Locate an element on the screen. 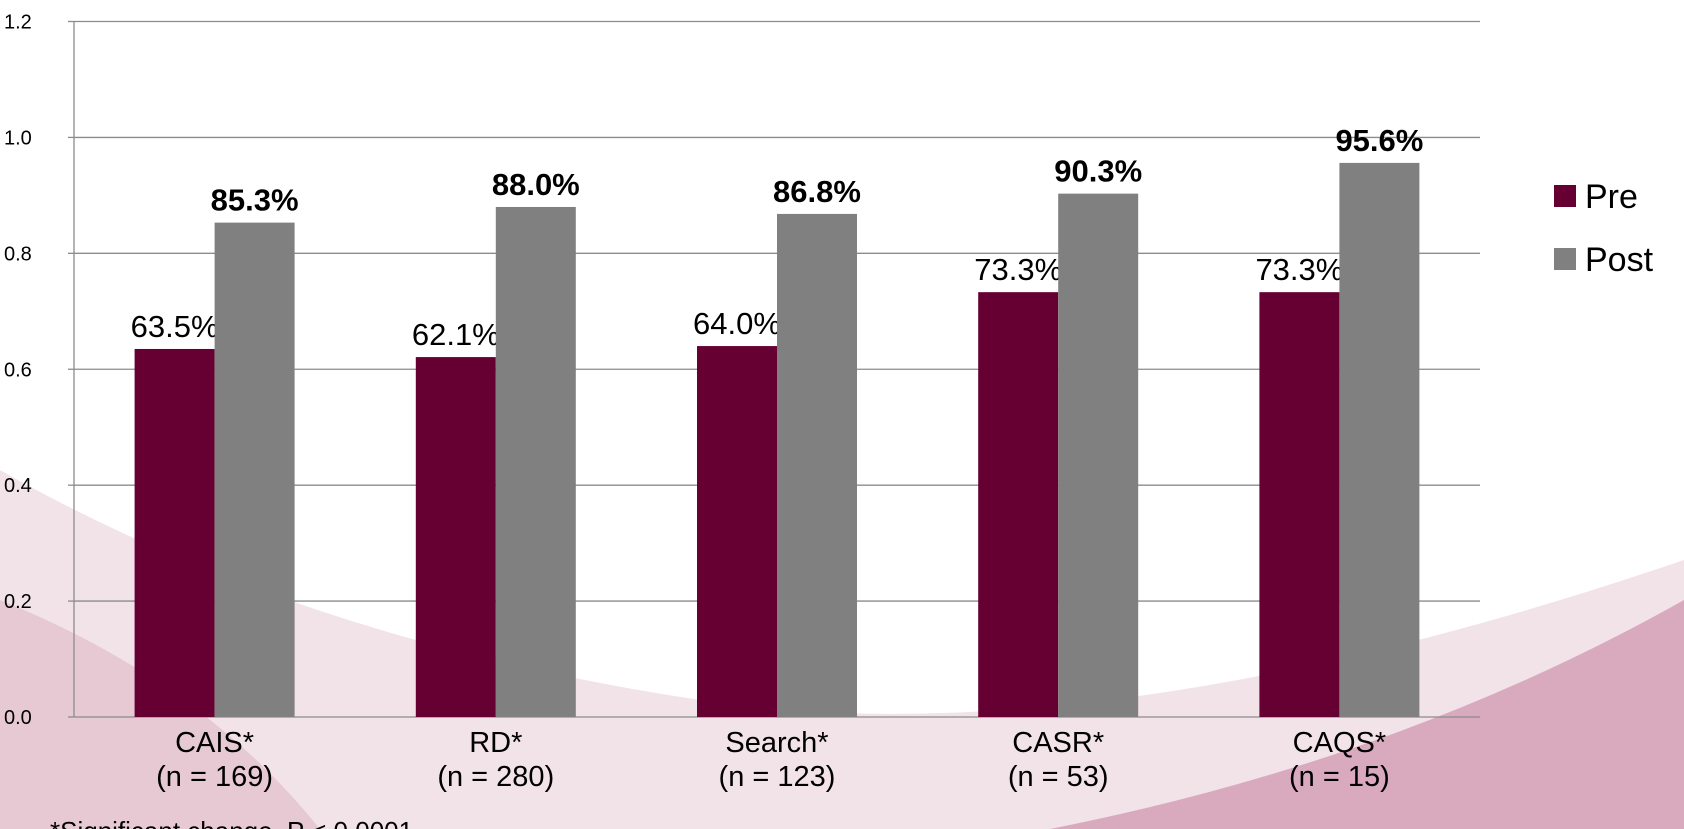 The width and height of the screenshot is (1684, 829). legend-label: Post is located at coordinates (1619, 260).